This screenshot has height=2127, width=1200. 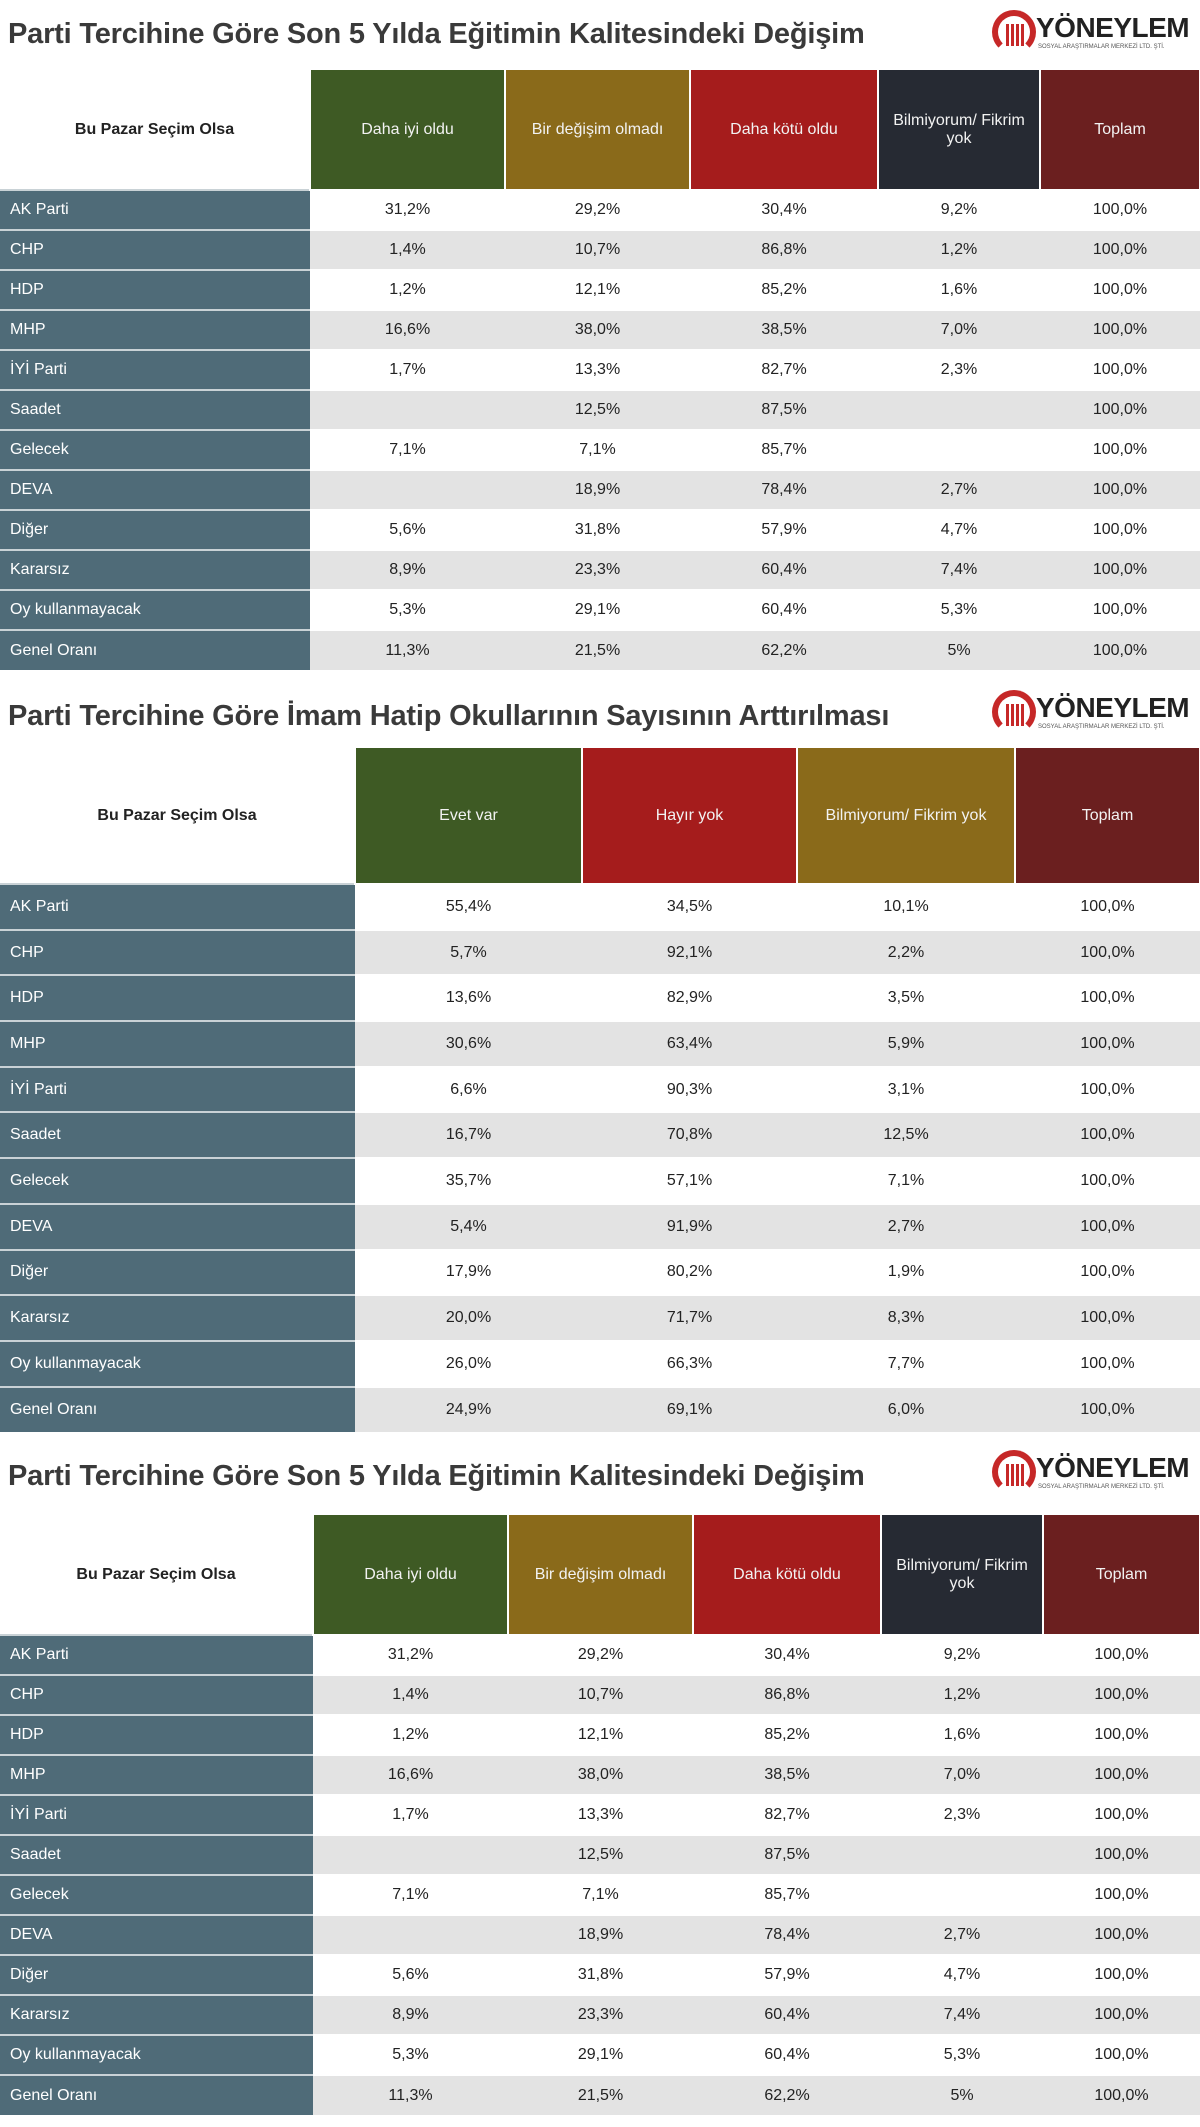 I want to click on party-label: Saadet, so click(x=155, y=409).